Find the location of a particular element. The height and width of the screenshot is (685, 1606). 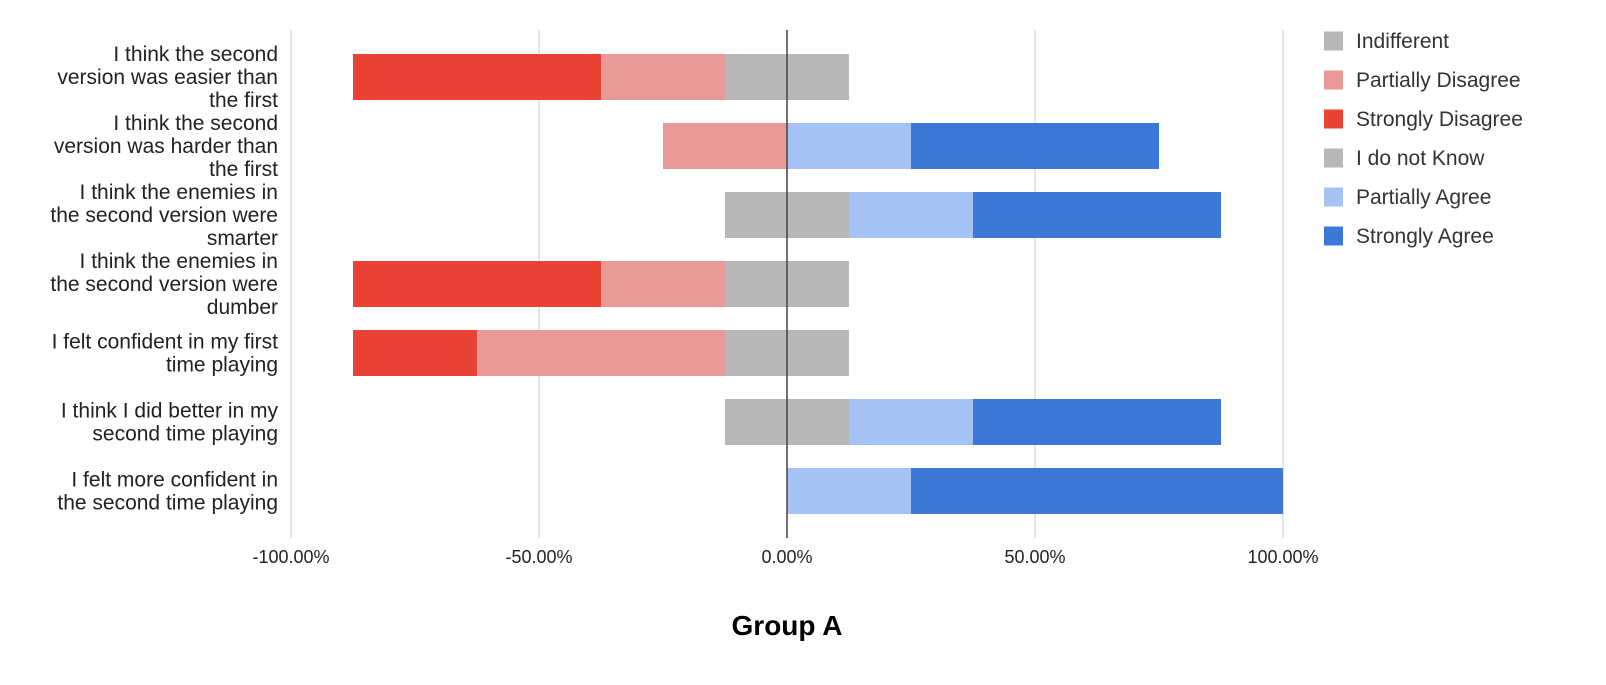

x-tick-label-2: 0.00% is located at coordinates (786, 557).